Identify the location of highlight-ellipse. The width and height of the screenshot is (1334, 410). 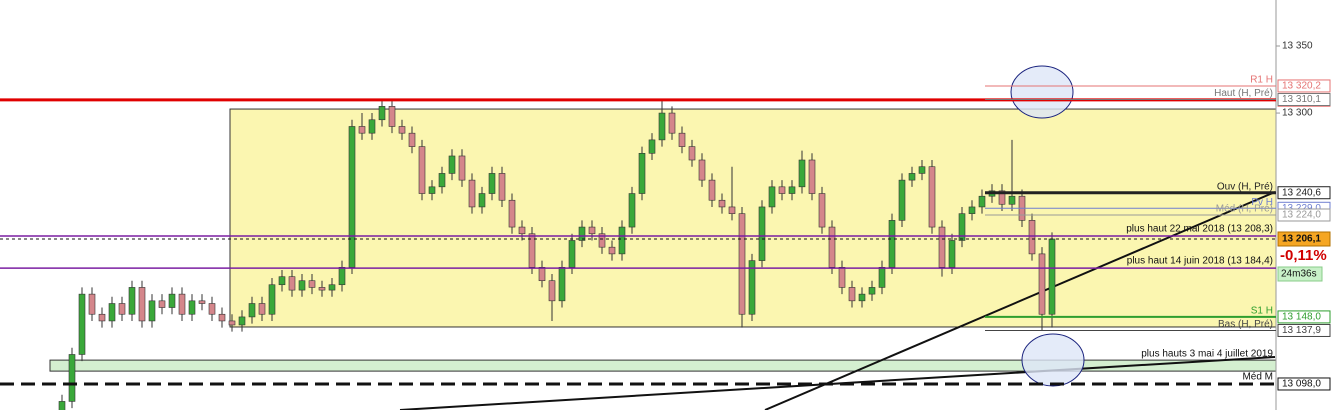
(1053, 360).